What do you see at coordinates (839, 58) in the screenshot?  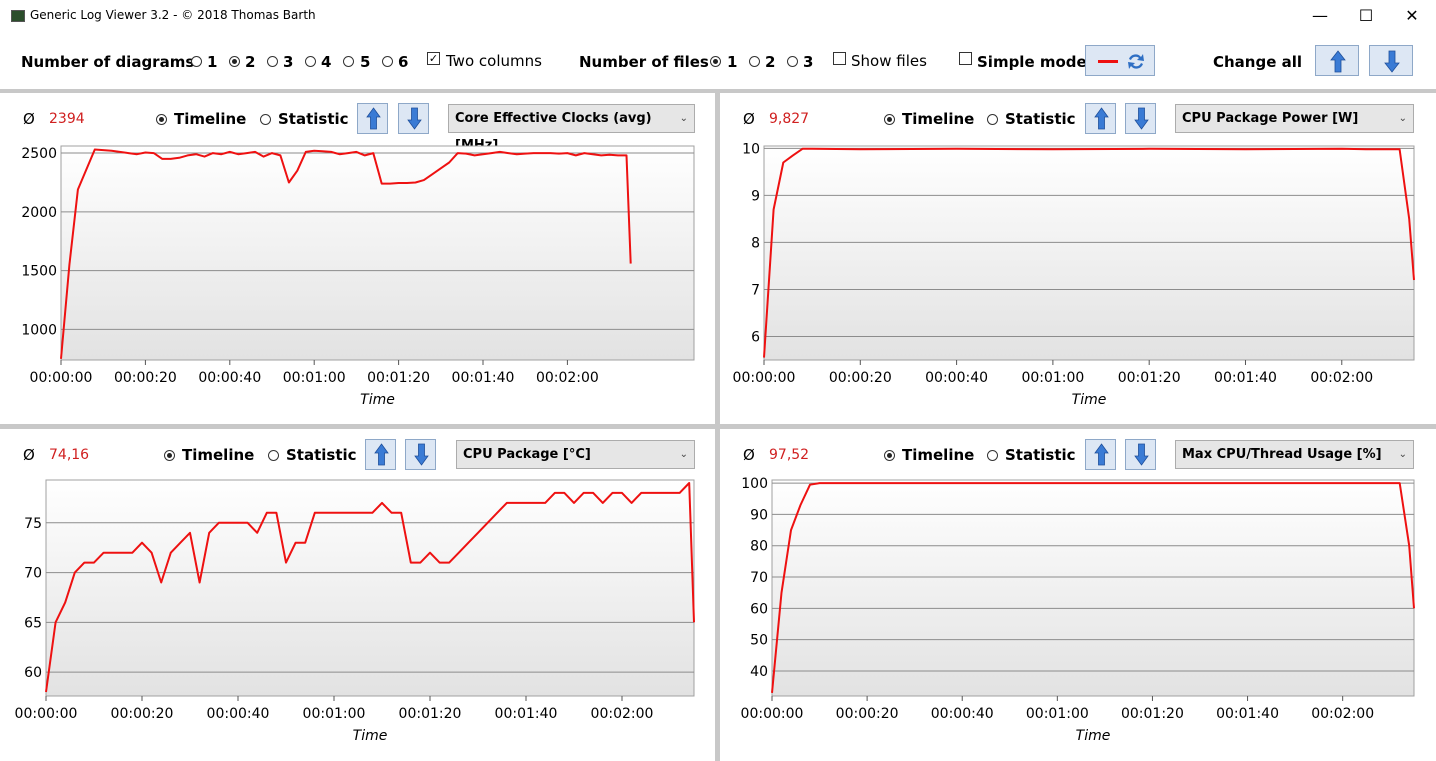 I see `show-files-checkbox` at bounding box center [839, 58].